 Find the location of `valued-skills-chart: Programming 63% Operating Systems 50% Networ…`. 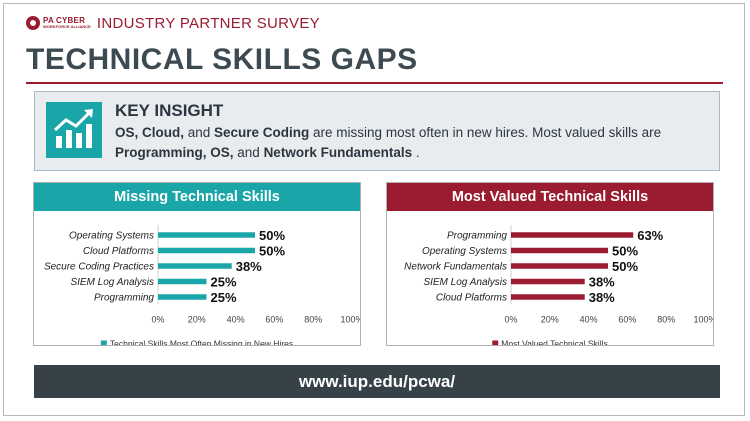

valued-skills-chart: Programming 63% Operating Systems 50% Networ… is located at coordinates (558, 285).